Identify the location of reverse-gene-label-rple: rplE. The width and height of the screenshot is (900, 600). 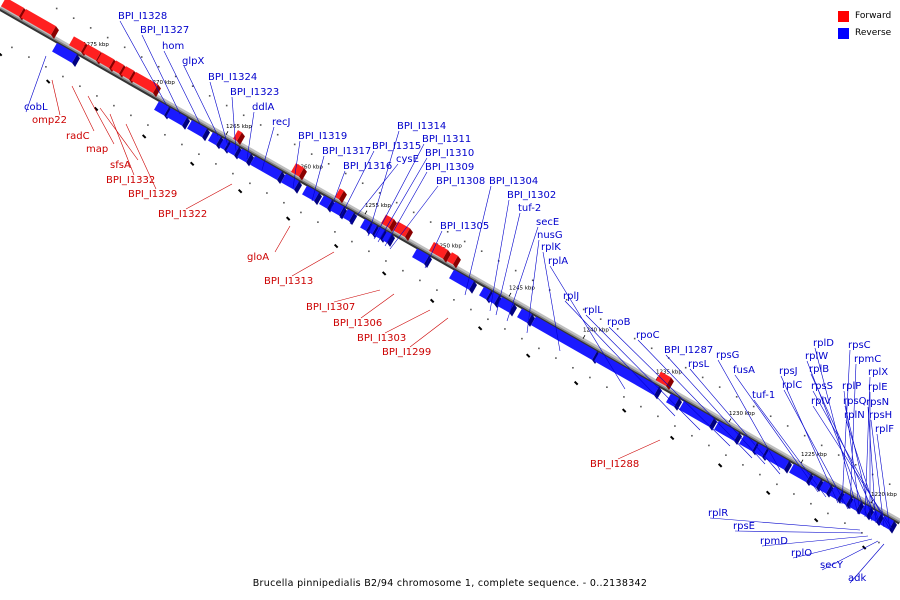
(878, 387).